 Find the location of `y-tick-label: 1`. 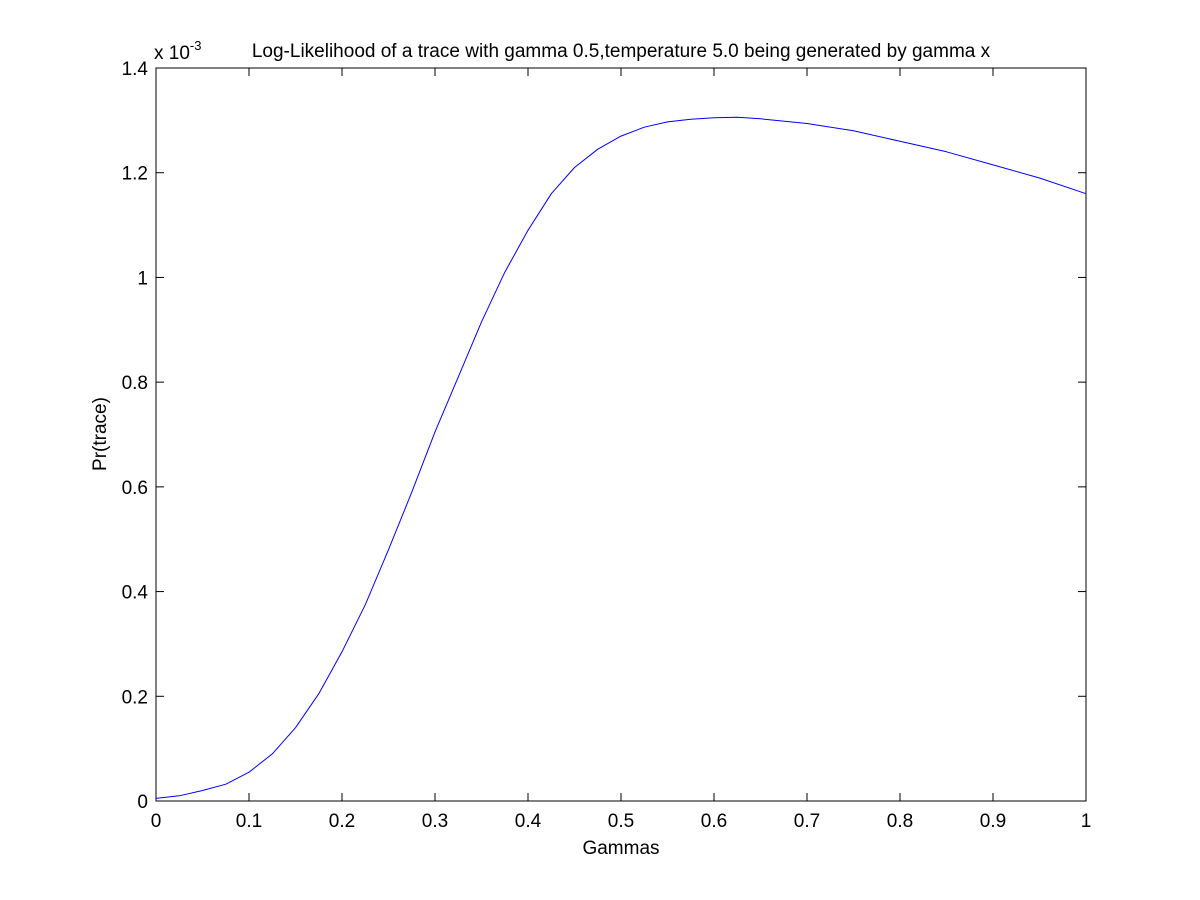

y-tick-label: 1 is located at coordinates (142, 278).